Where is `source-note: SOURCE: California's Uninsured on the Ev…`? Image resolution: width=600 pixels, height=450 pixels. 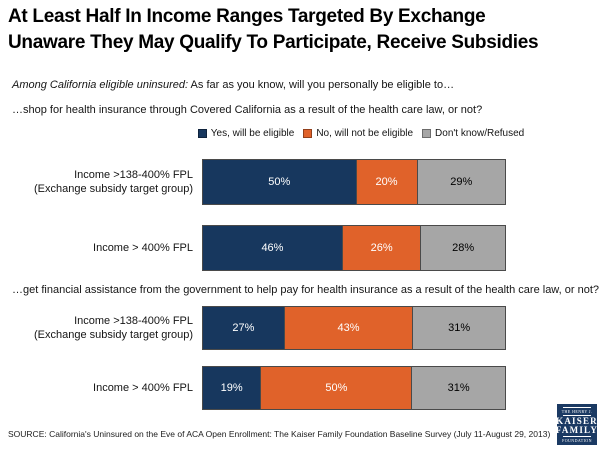 source-note: SOURCE: California's Uninsured on the Ev… is located at coordinates (279, 434).